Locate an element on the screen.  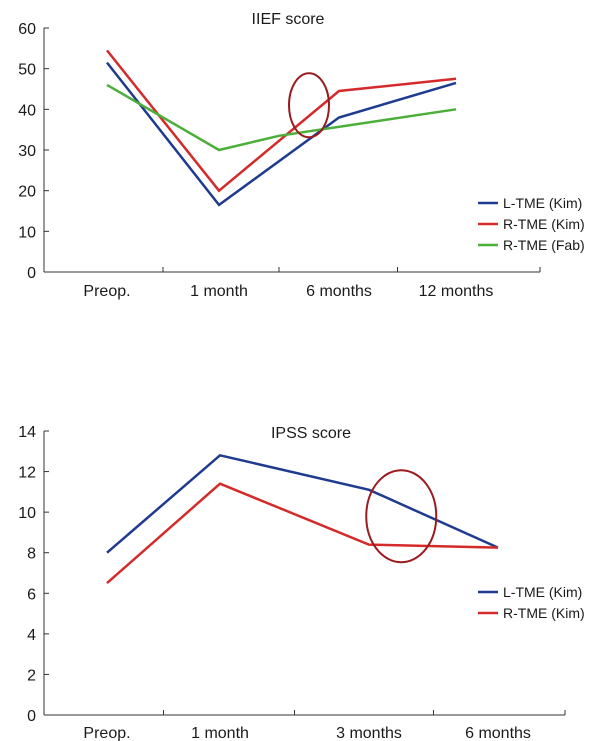
chart-title: IPSS score is located at coordinates (311, 433).